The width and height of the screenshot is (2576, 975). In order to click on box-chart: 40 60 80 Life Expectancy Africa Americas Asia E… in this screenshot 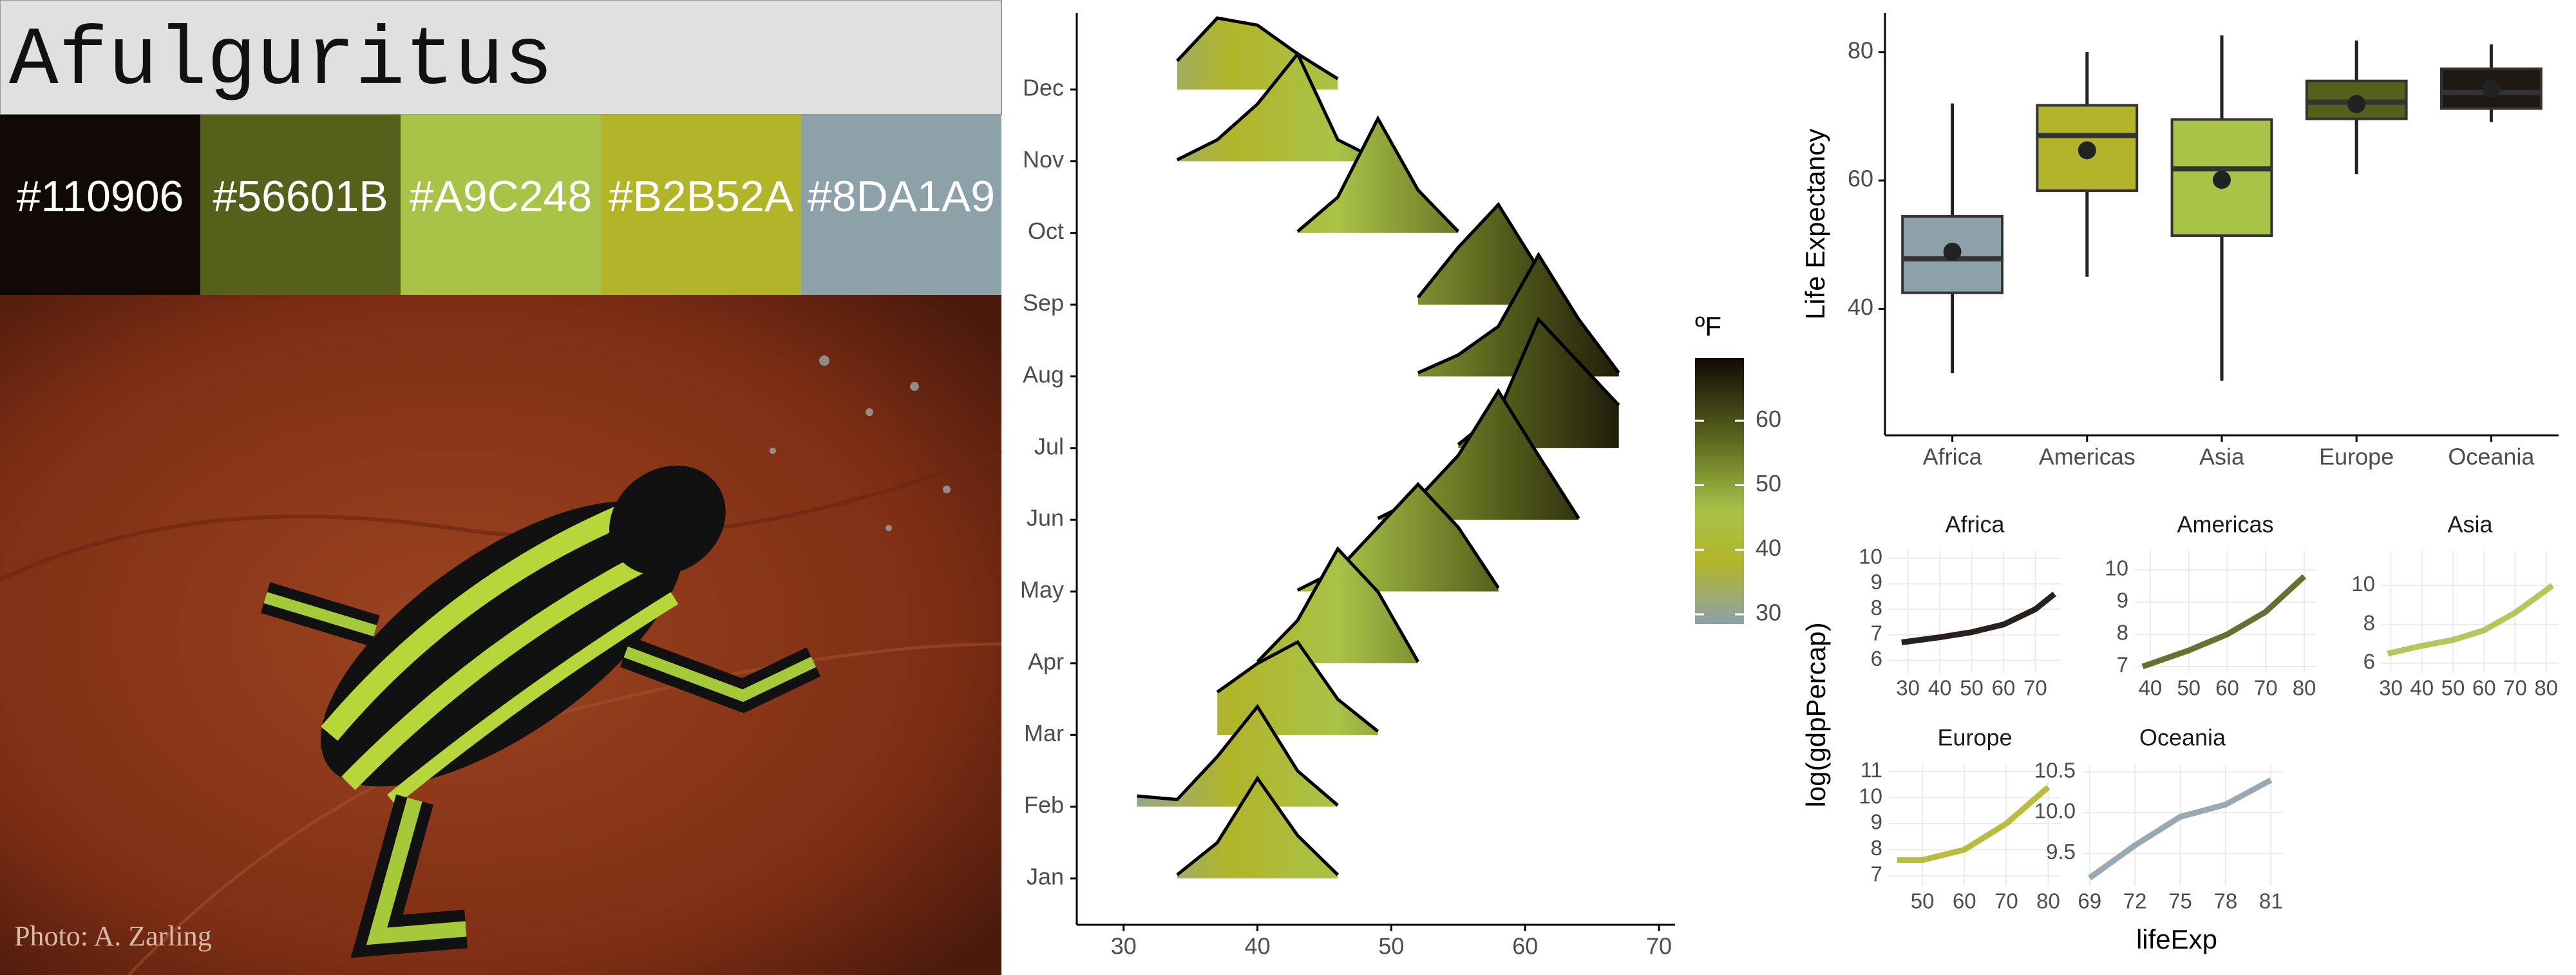, I will do `click(2179, 241)`.